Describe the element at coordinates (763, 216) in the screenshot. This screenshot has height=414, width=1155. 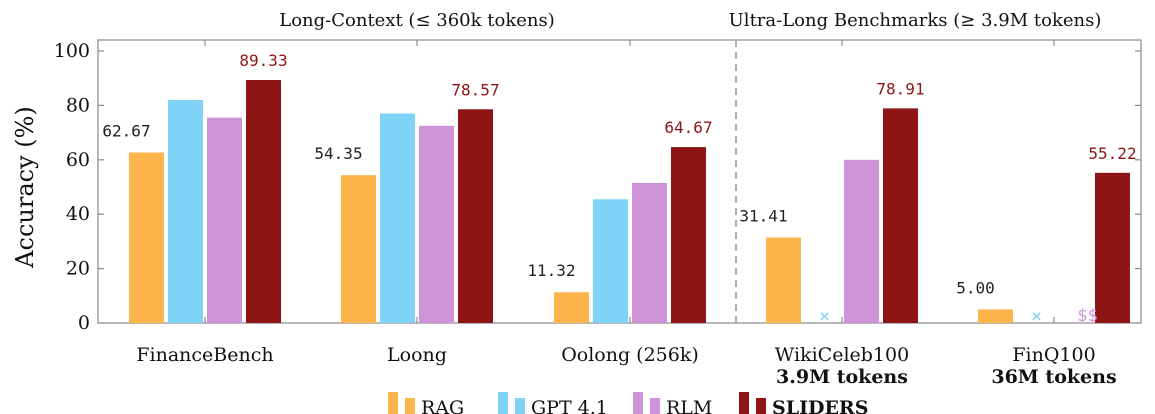
I see `data-label: 31.41` at that location.